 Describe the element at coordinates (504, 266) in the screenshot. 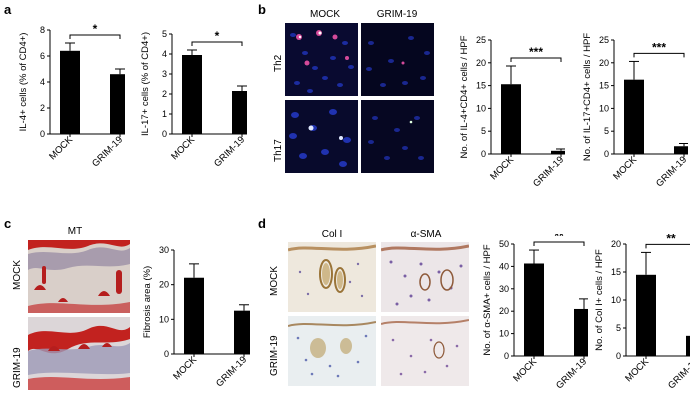

I see `y-tick-label: 40` at that location.